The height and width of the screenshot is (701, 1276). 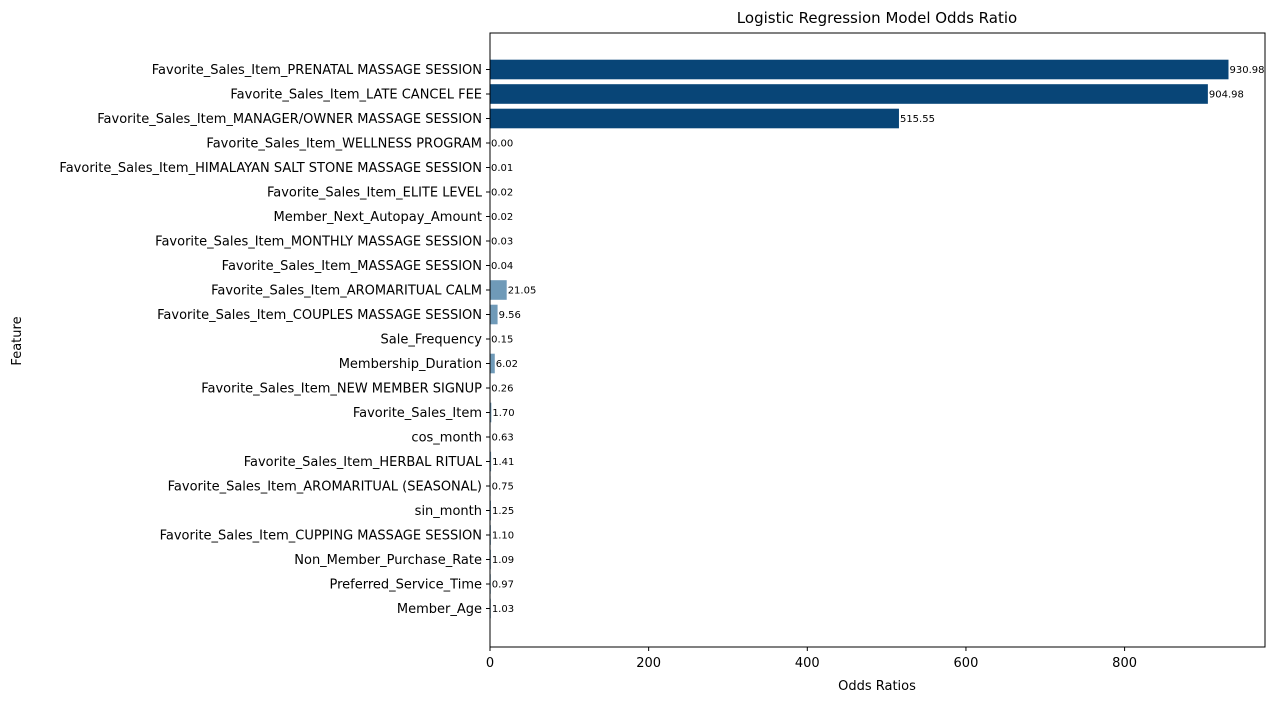 I want to click on y-tick-label: Member_Age, so click(x=439, y=609).